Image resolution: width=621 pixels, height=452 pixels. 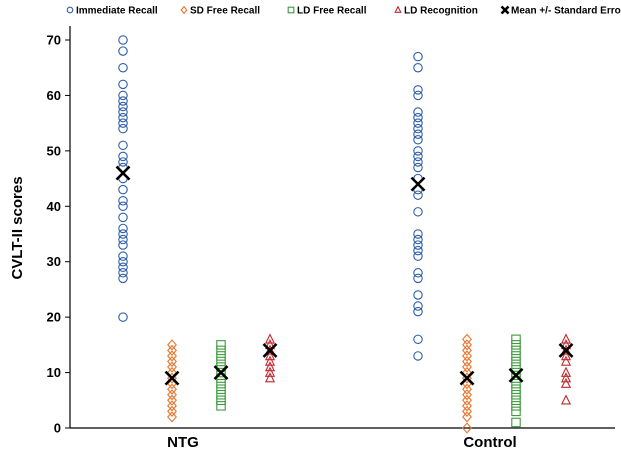 I want to click on y-tick-label: 10, so click(x=54, y=372).